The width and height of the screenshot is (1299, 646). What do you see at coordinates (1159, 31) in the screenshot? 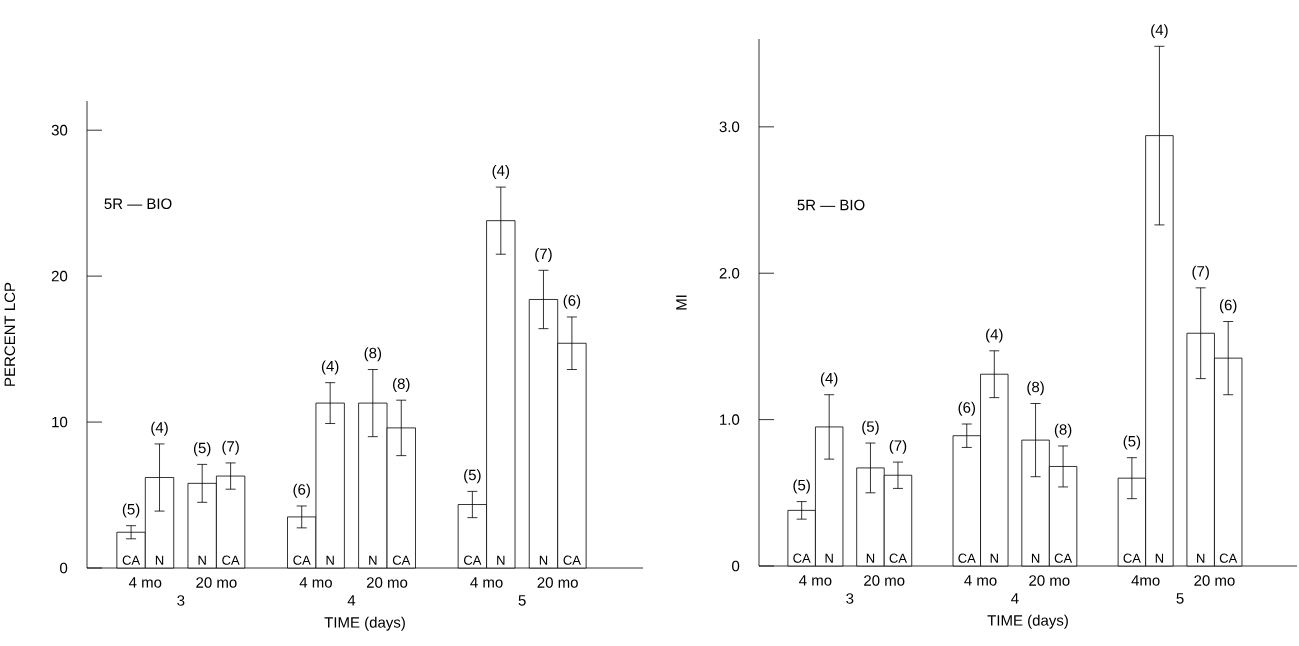
I see `text: (4)` at bounding box center [1159, 31].